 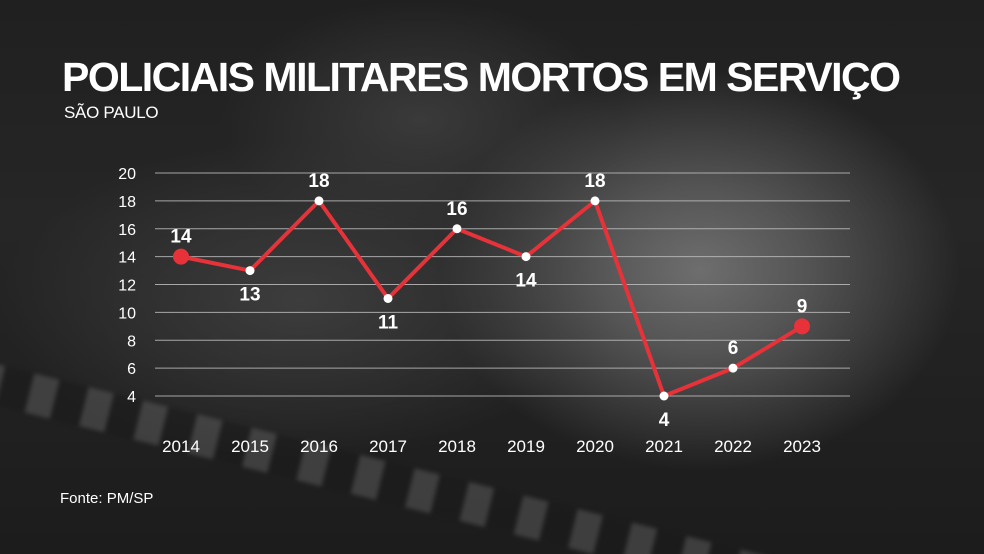 I want to click on y-tick-label: 14, so click(x=127, y=258).